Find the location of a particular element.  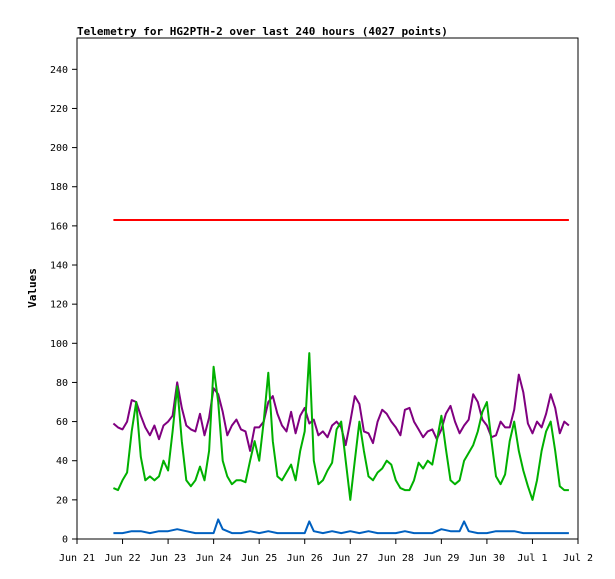

y-tick-label: 0 is located at coordinates (65, 540).